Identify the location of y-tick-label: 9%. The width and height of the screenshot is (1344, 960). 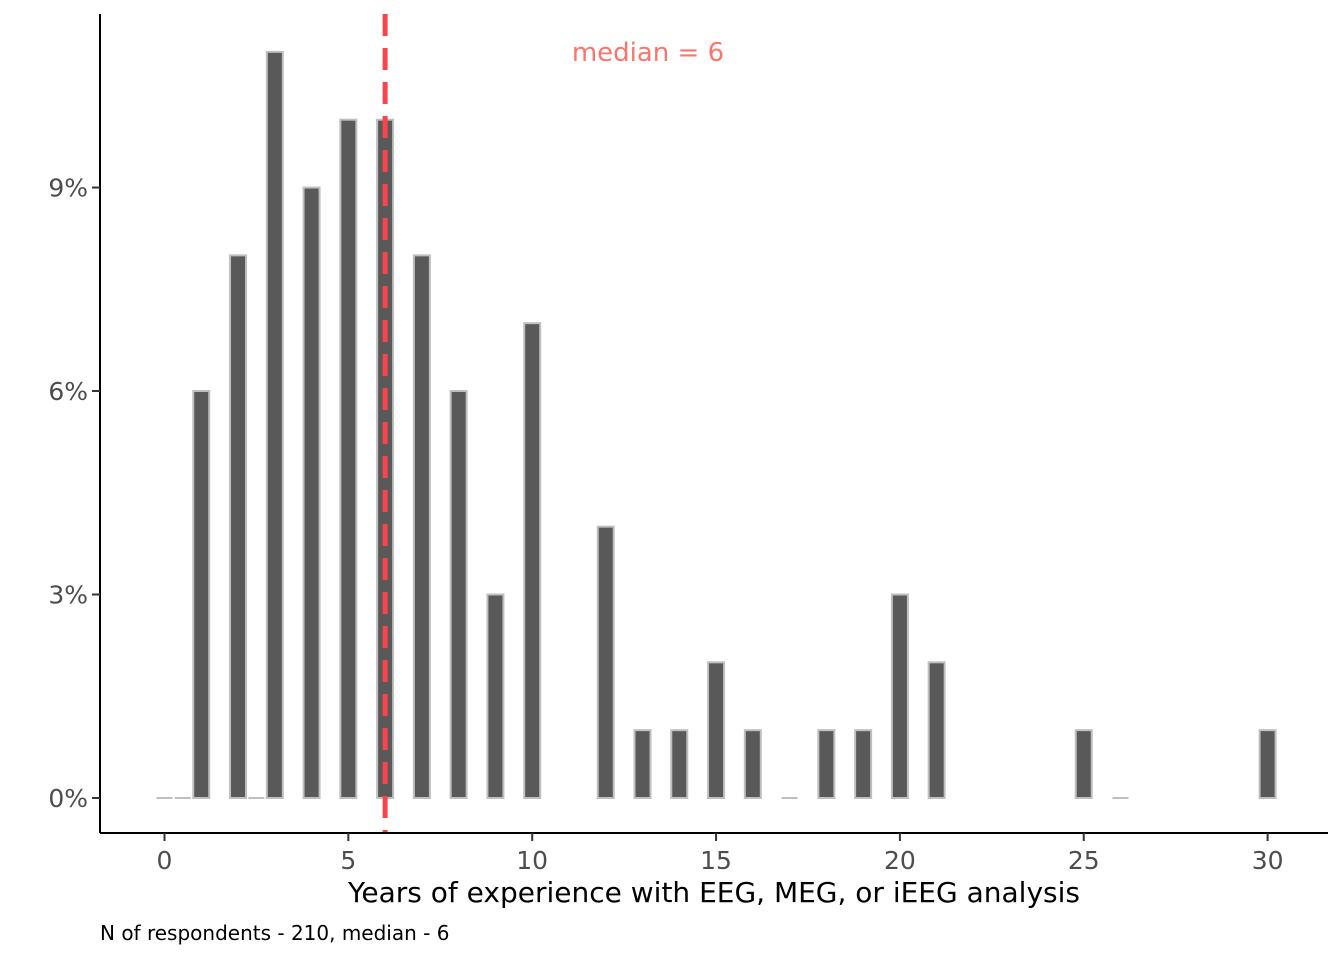
(68, 188).